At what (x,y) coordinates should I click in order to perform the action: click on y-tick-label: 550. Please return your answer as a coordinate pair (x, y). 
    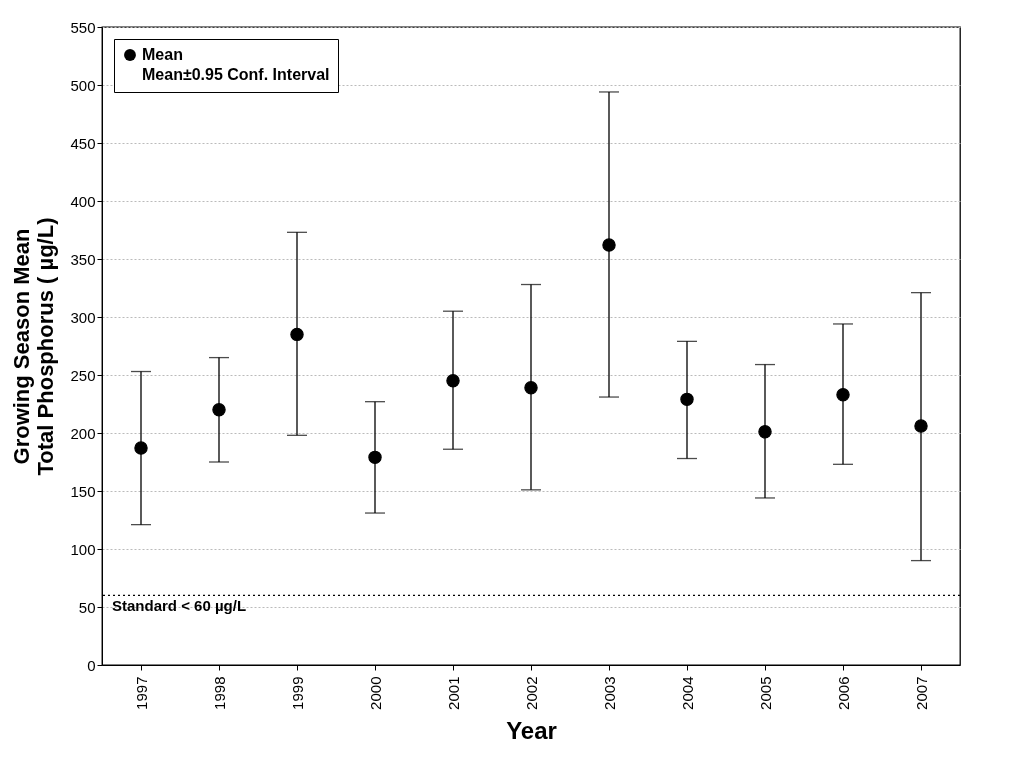
    Looking at the image, I should click on (83, 27).